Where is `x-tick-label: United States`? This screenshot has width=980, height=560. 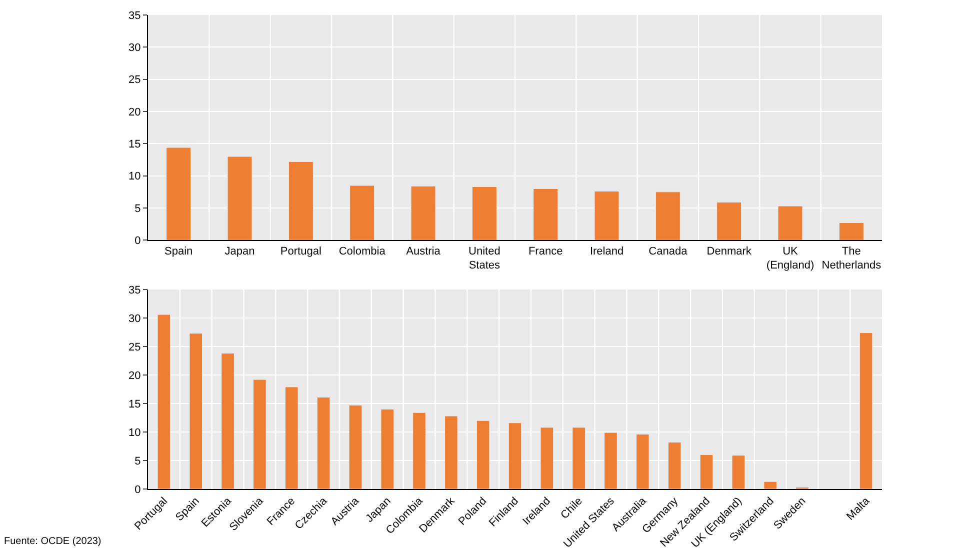
x-tick-label: United States is located at coordinates (484, 258).